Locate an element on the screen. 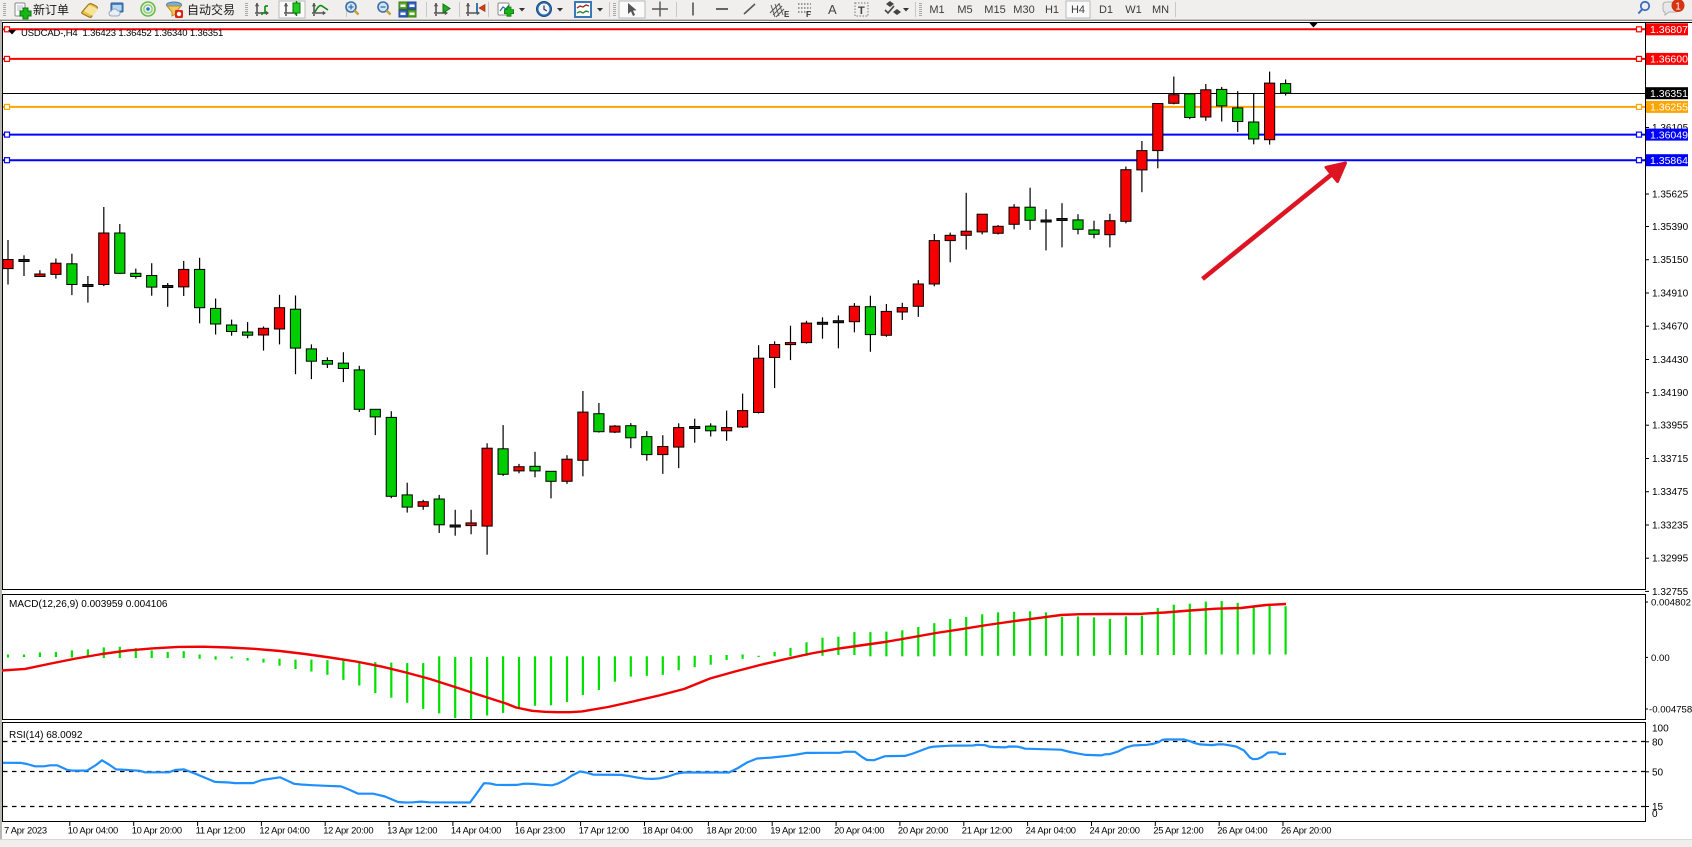 Image resolution: width=1692 pixels, height=847 pixels. svg-text: A is located at coordinates (832, 9).